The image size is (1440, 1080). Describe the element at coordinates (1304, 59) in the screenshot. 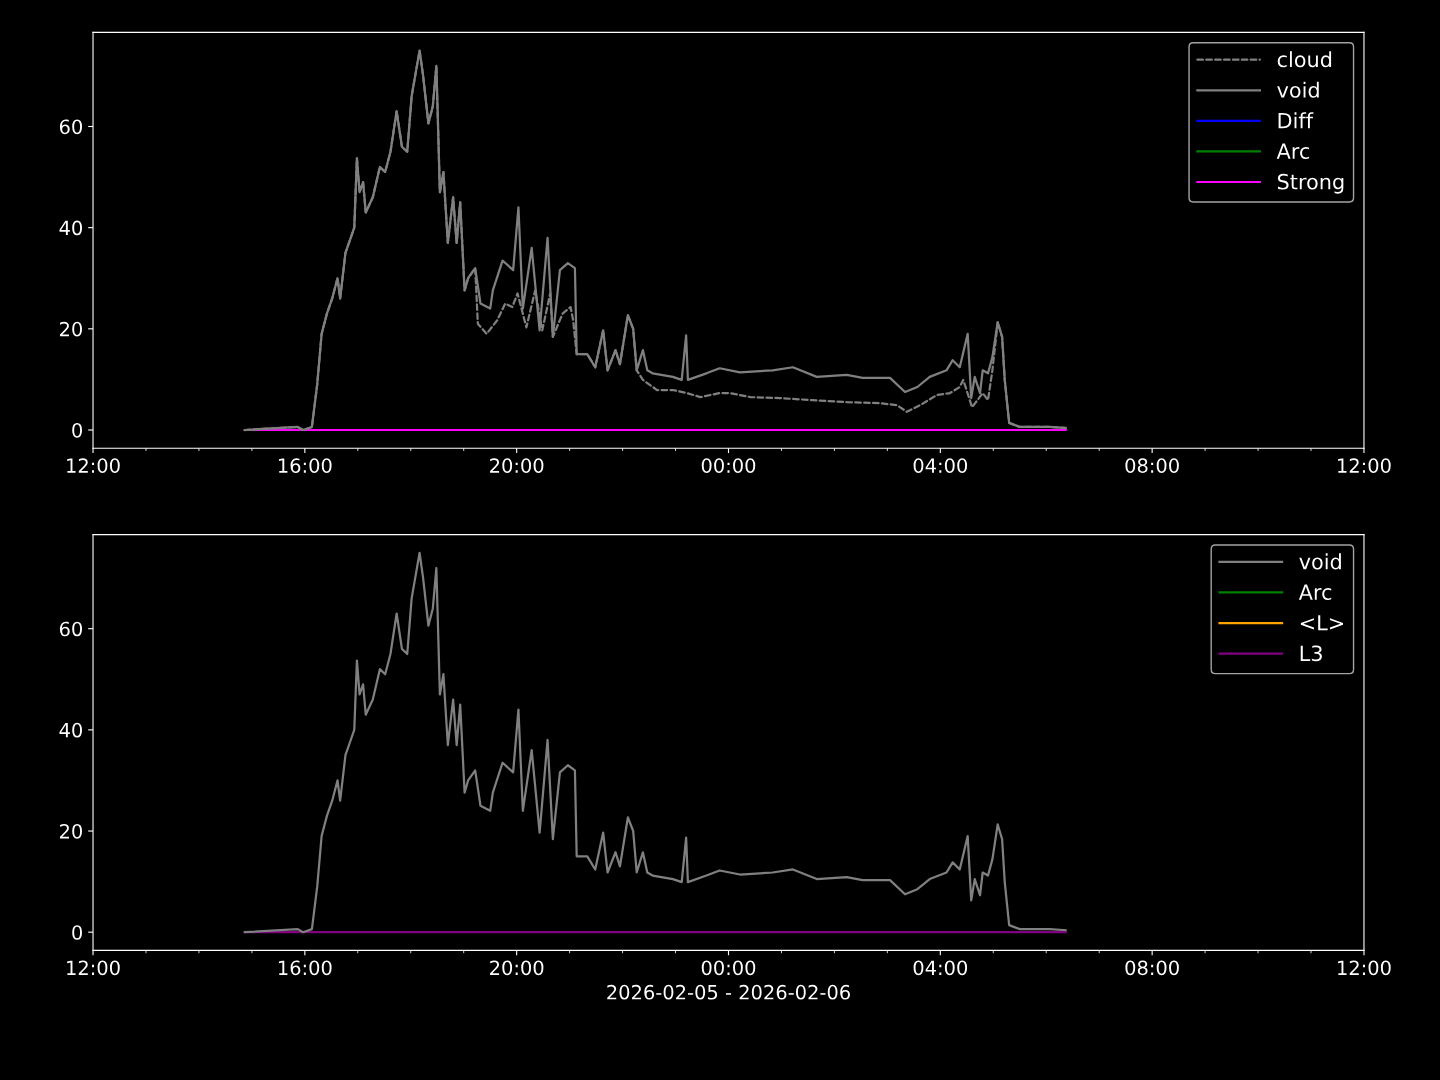

I see `legend-label: cloud` at that location.